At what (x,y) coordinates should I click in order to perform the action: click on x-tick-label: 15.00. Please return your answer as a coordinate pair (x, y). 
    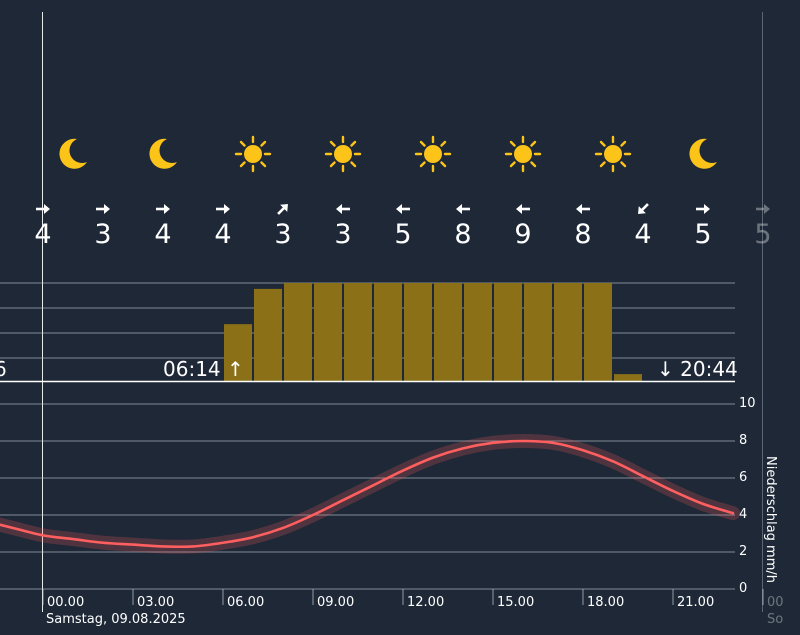
    Looking at the image, I should click on (516, 602).